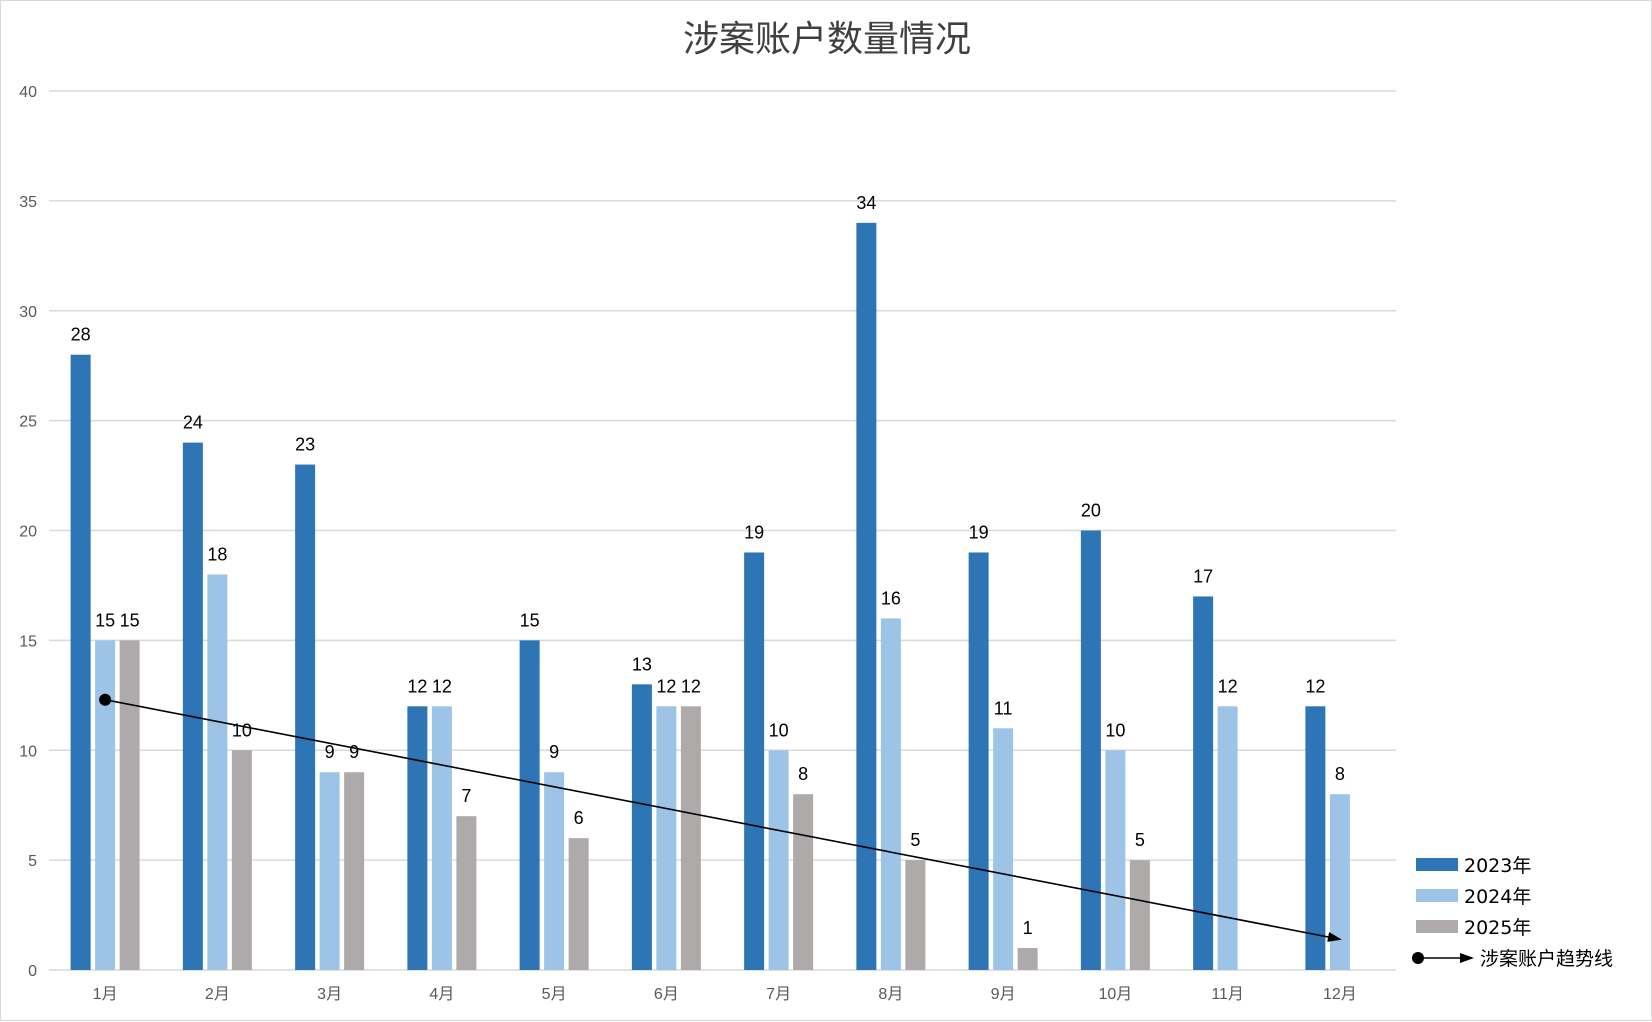  Describe the element at coordinates (441, 994) in the screenshot. I see `x-tick-label: 4月` at that location.